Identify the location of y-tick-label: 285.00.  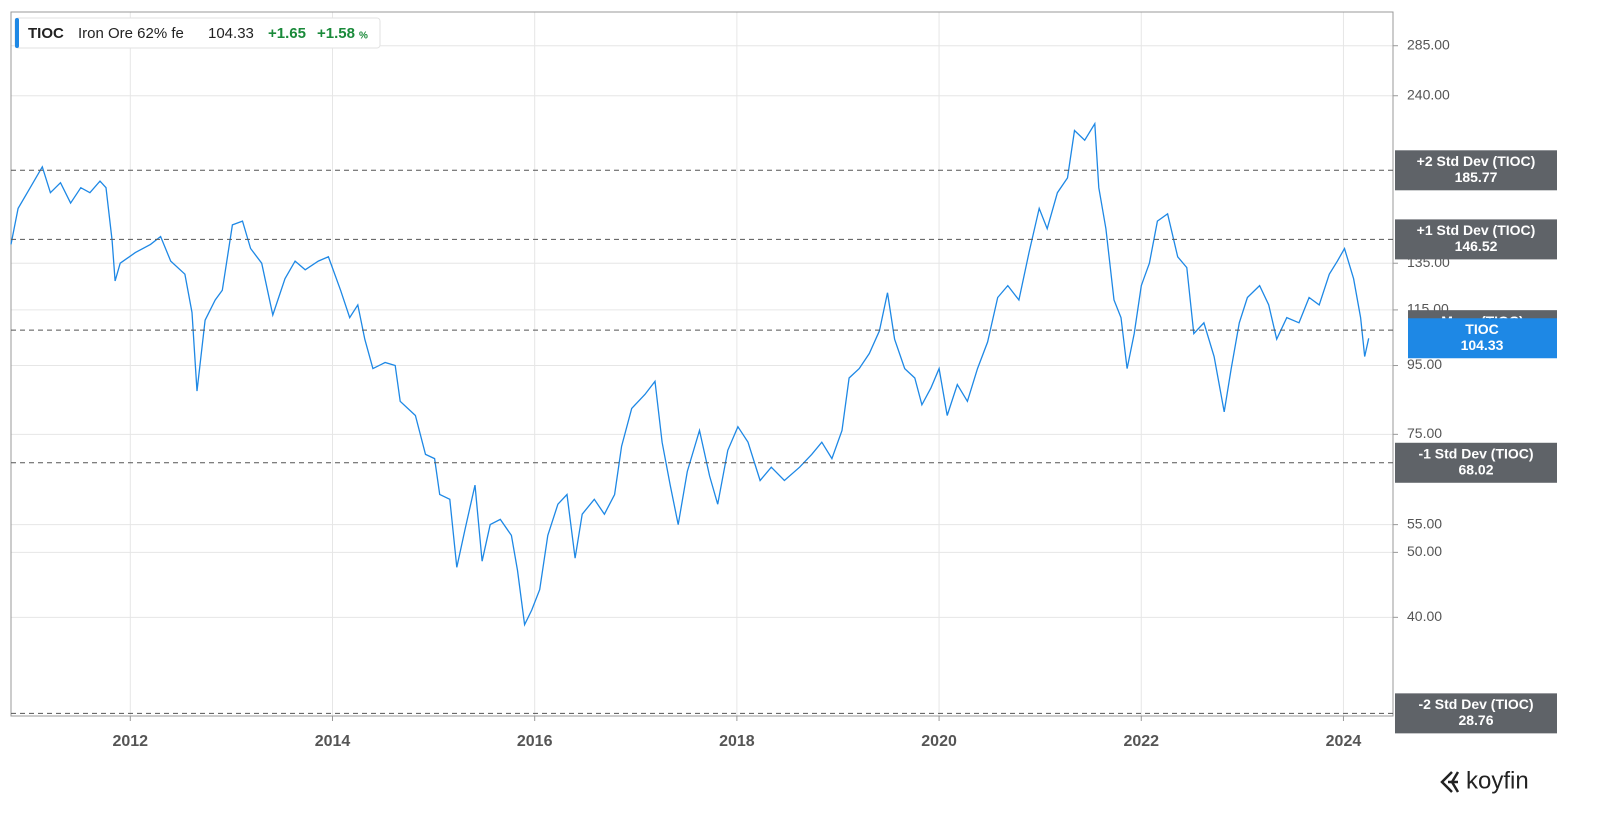
(1428, 44).